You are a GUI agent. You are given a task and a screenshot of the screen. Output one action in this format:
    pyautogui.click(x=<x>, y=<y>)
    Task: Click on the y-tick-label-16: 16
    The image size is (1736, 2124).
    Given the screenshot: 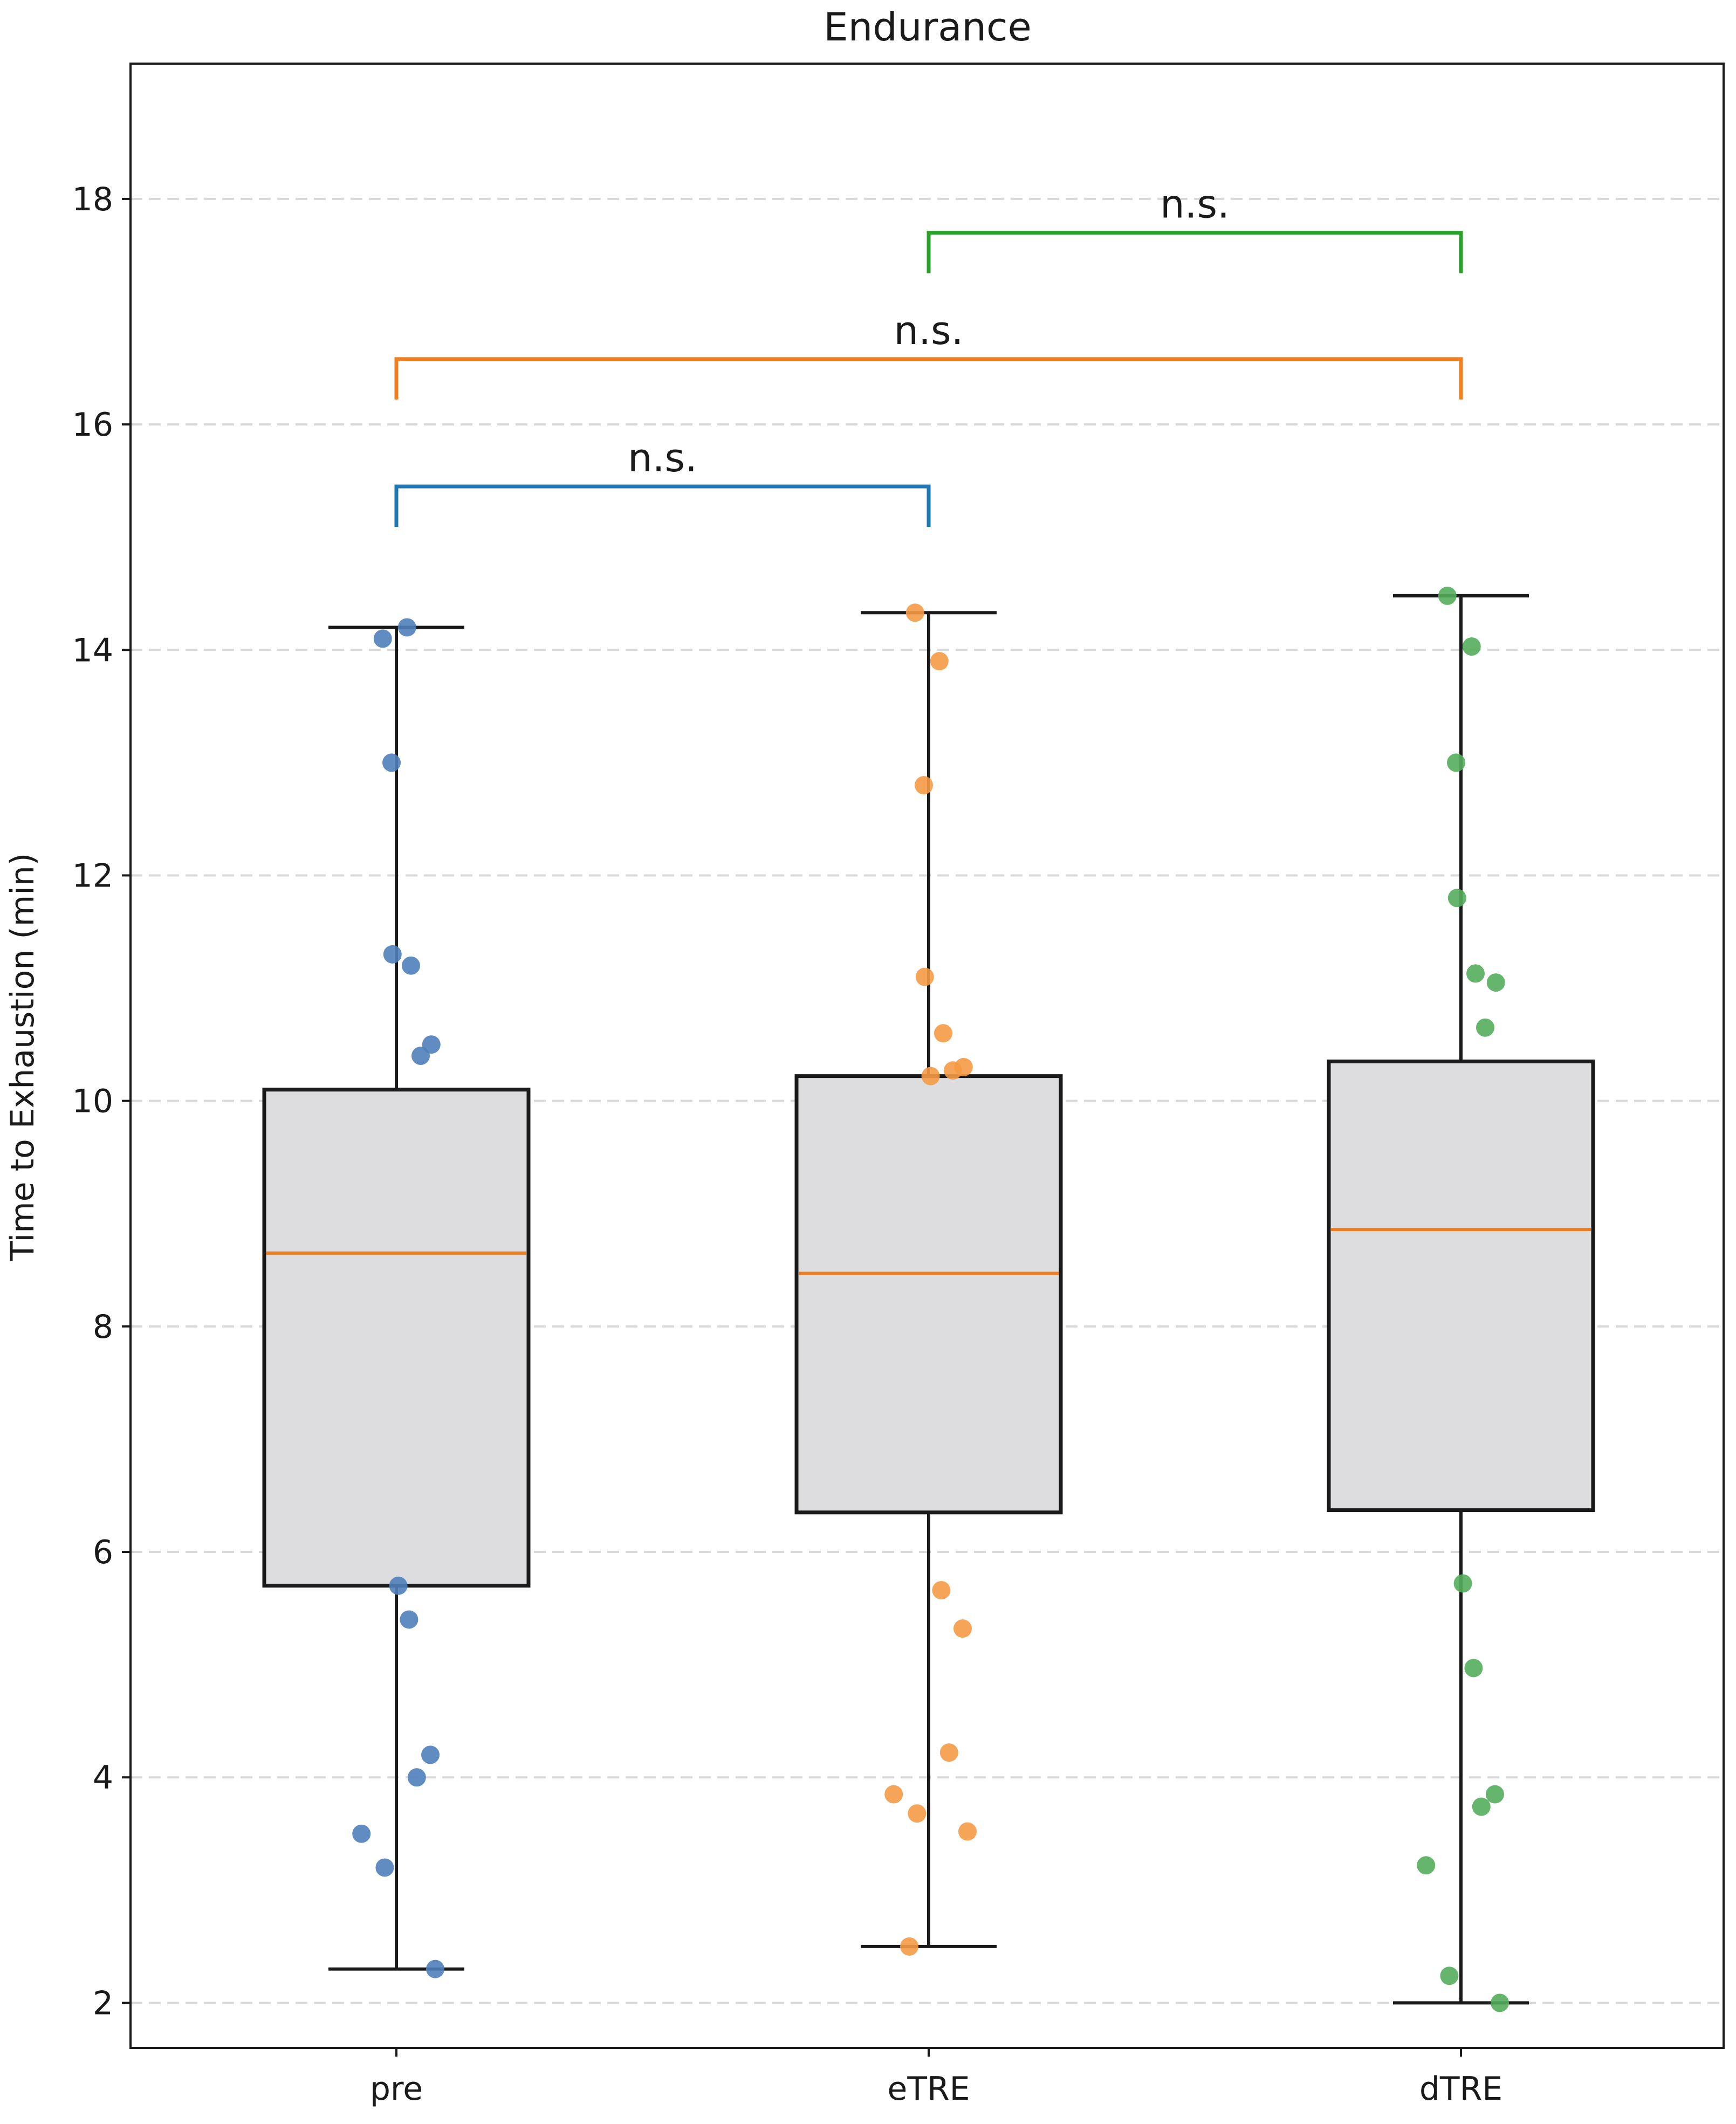 What is the action you would take?
    pyautogui.click(x=92, y=425)
    